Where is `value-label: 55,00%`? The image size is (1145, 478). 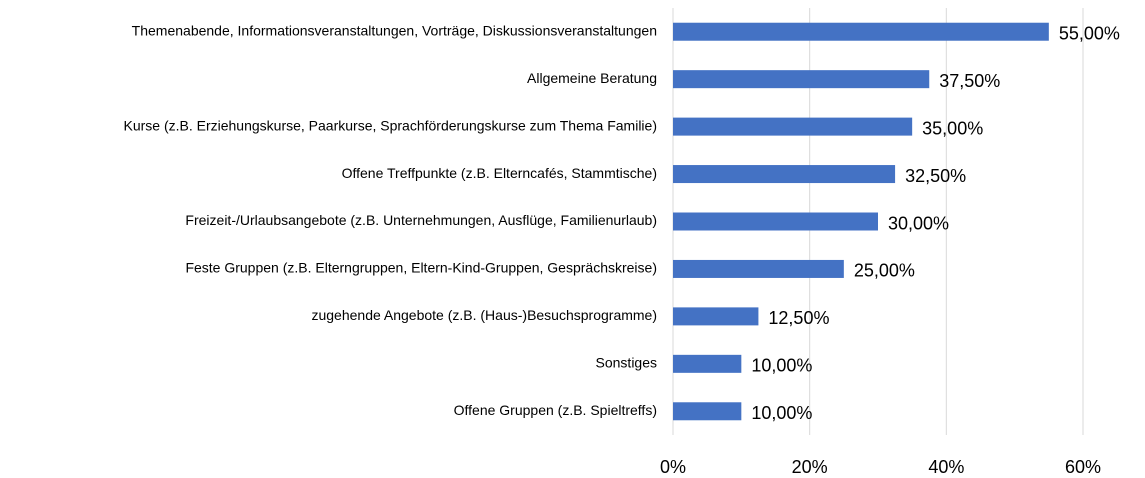
value-label: 55,00% is located at coordinates (1089, 33).